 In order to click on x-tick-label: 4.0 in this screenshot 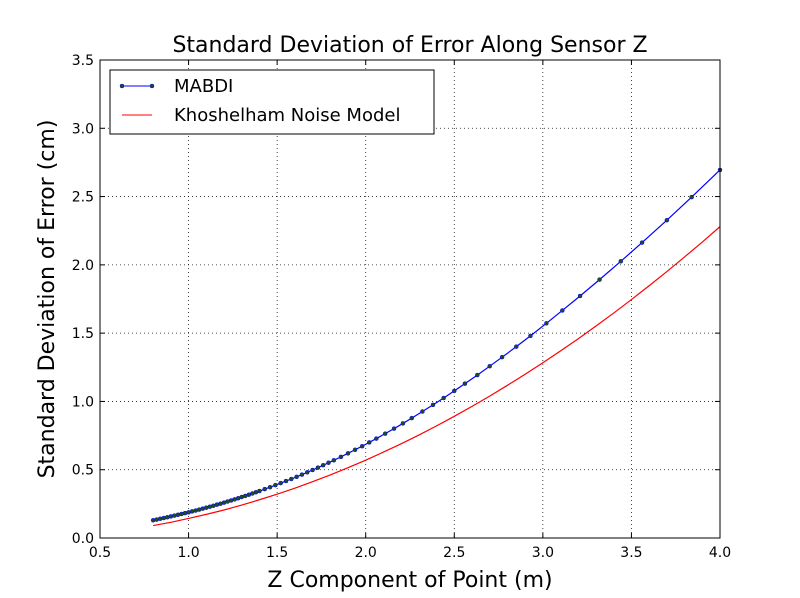, I will do `click(720, 553)`.